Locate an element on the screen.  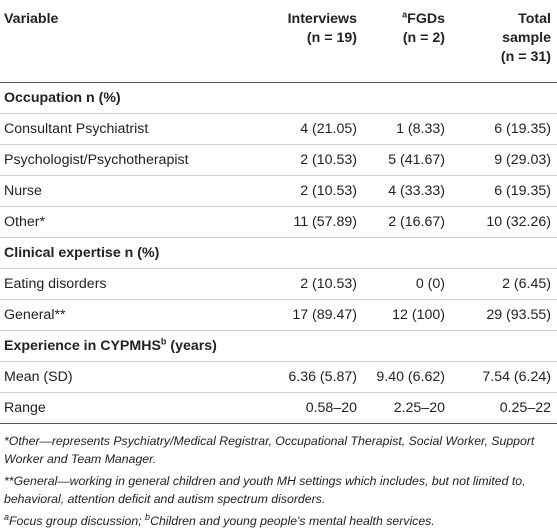
section-label-sup: b is located at coordinates (163, 340).